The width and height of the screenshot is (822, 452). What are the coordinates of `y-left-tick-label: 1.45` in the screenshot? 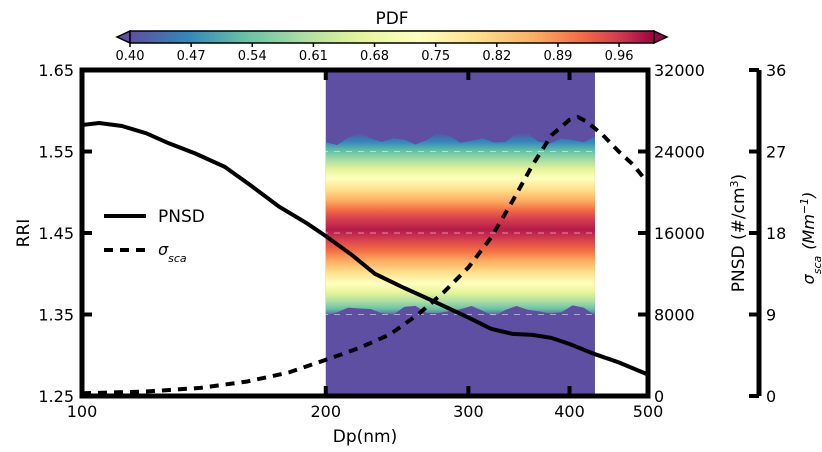 It's located at (56, 233).